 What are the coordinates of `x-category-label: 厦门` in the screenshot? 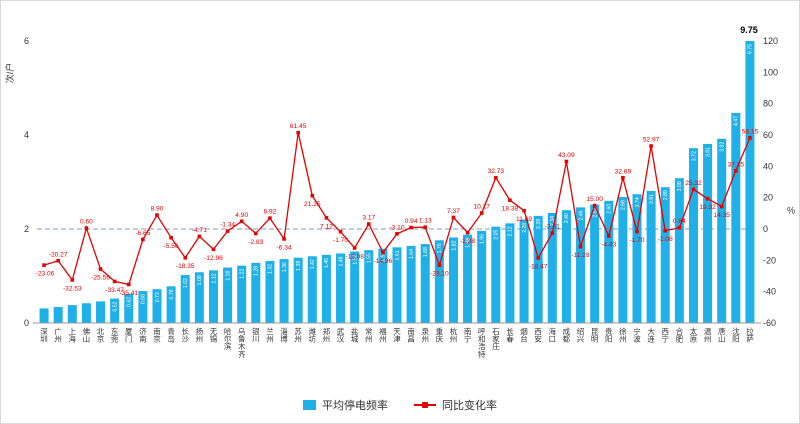 It's located at (129, 335).